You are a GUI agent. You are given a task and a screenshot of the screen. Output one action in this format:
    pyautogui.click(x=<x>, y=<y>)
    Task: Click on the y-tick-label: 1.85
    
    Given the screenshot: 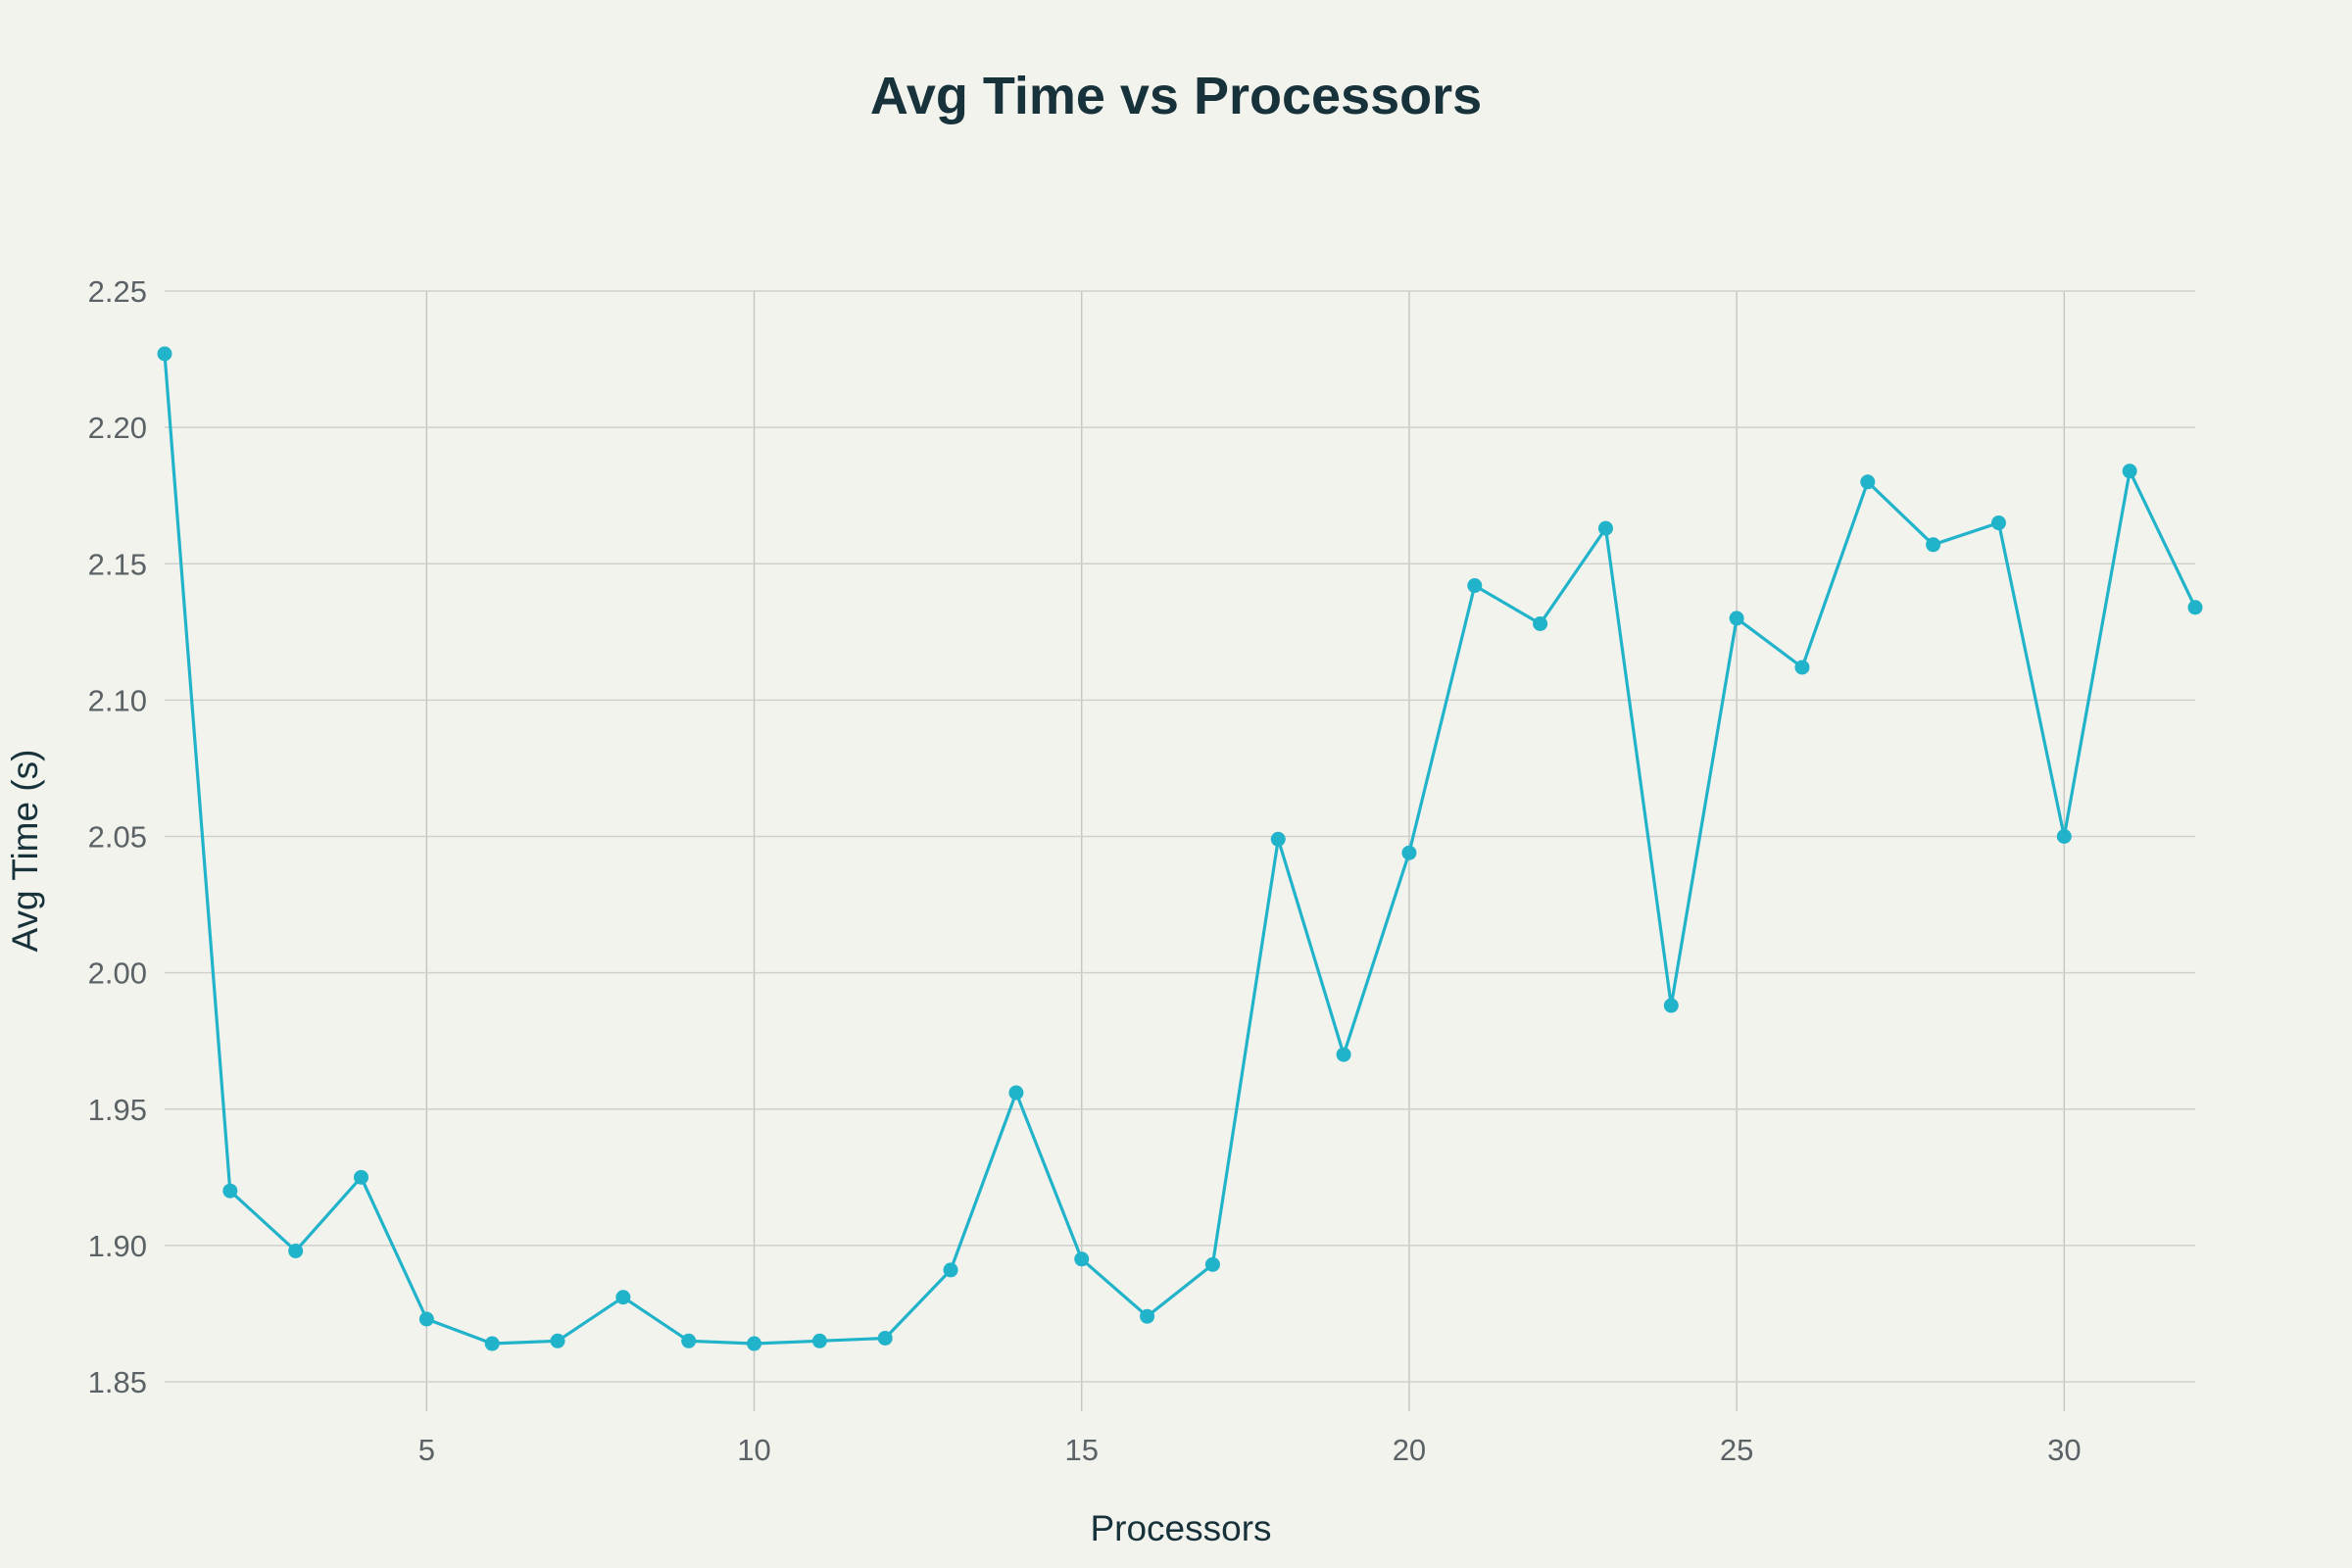 What is the action you would take?
    pyautogui.click(x=117, y=1382)
    